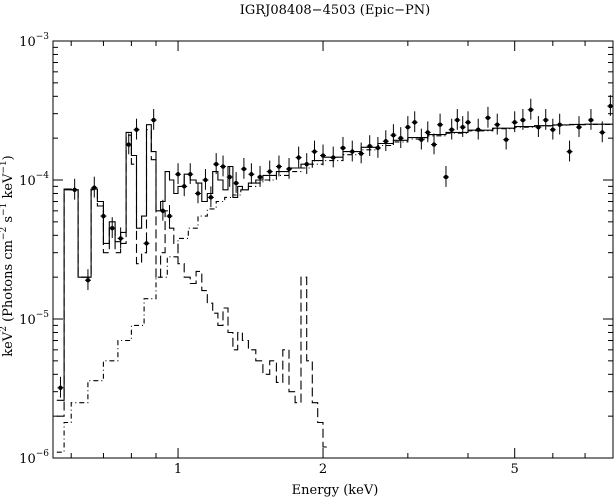 The width and height of the screenshot is (614, 499). I want to click on y-tick-label: 10⁻⁴, so click(34, 180).